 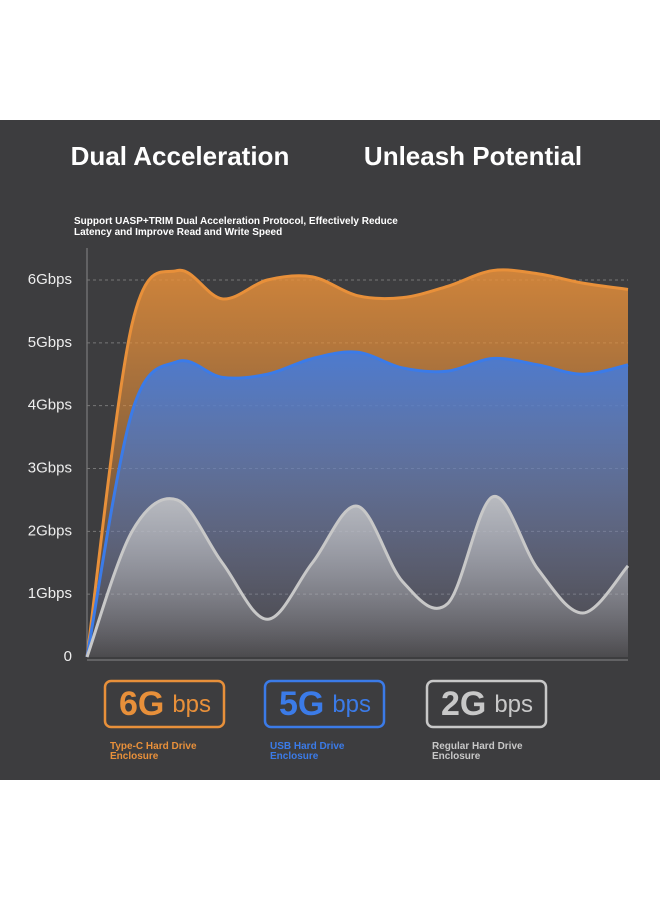 What do you see at coordinates (50, 467) in the screenshot?
I see `y-tick-label: 3Gbps` at bounding box center [50, 467].